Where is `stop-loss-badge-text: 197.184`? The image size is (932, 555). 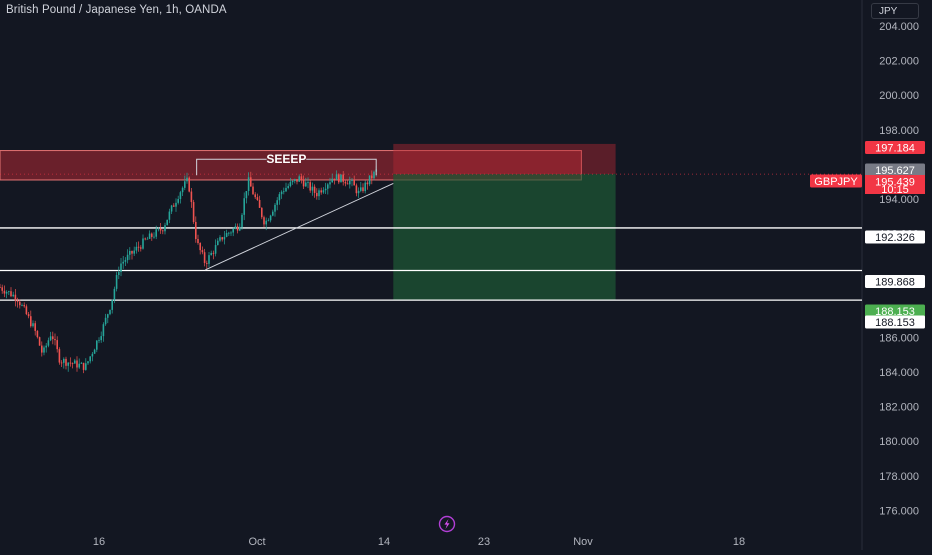
stop-loss-badge-text: 197.184 is located at coordinates (895, 149).